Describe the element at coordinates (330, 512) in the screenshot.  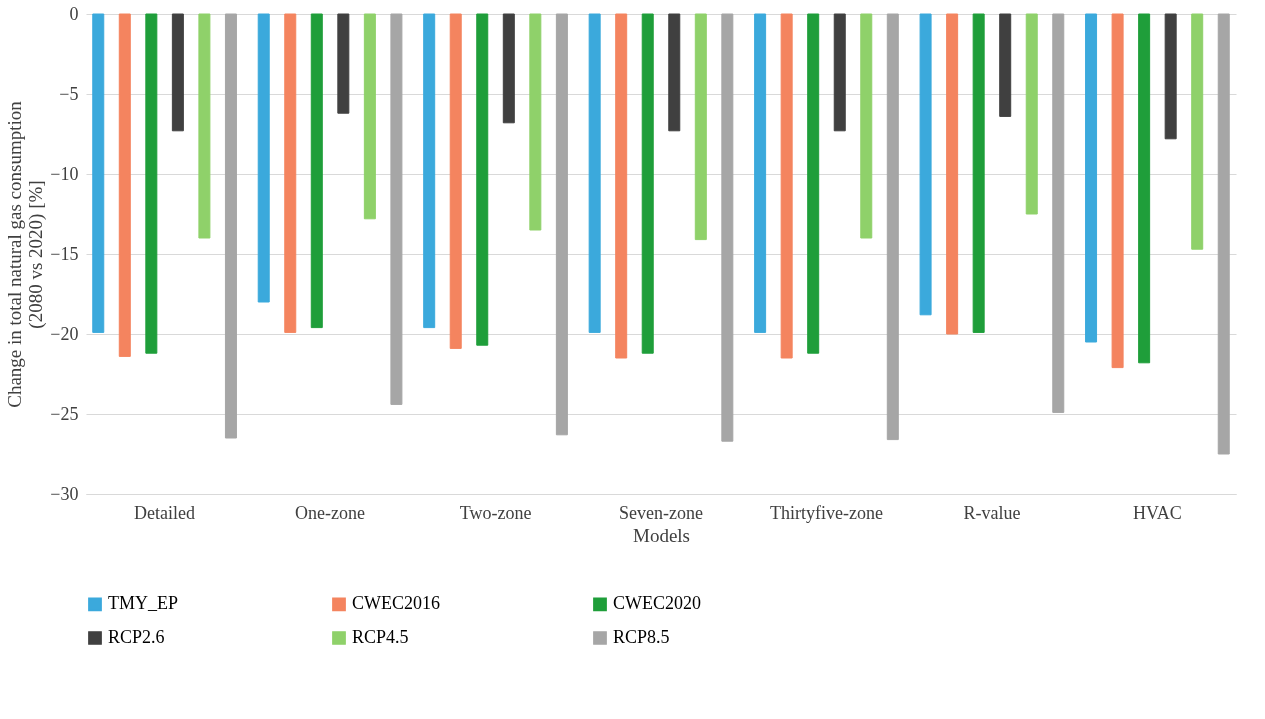
I see `x-tick-label: One-zone` at that location.